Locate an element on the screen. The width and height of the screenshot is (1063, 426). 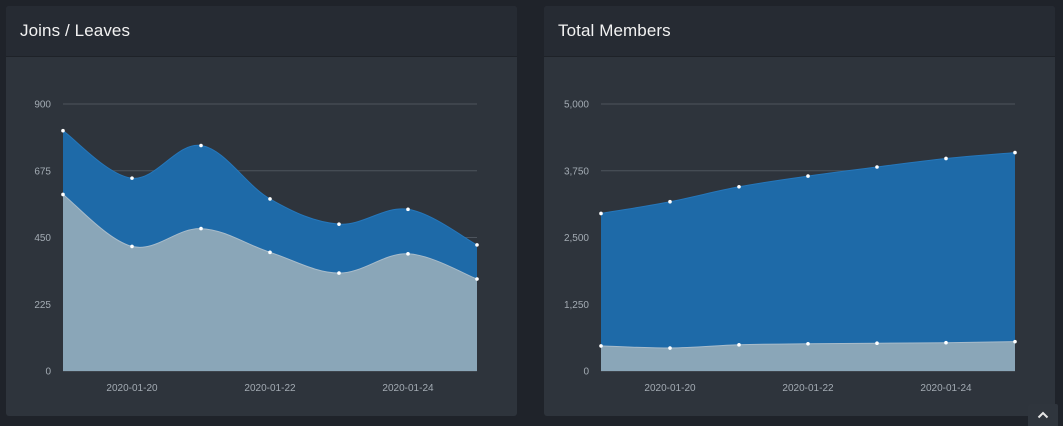
y-tick-label: 1,250 is located at coordinates (576, 305).